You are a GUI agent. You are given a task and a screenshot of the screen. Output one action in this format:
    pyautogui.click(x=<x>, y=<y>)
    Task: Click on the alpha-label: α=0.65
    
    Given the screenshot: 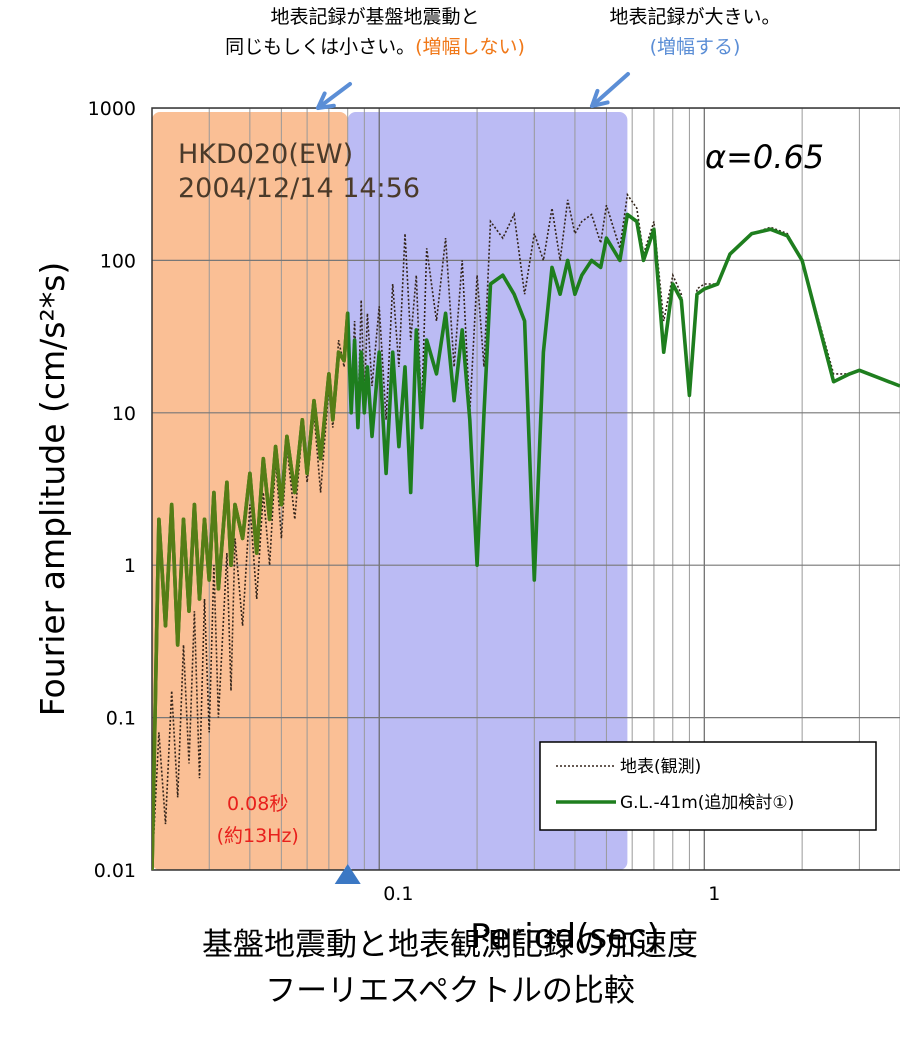 What is the action you would take?
    pyautogui.click(x=764, y=157)
    